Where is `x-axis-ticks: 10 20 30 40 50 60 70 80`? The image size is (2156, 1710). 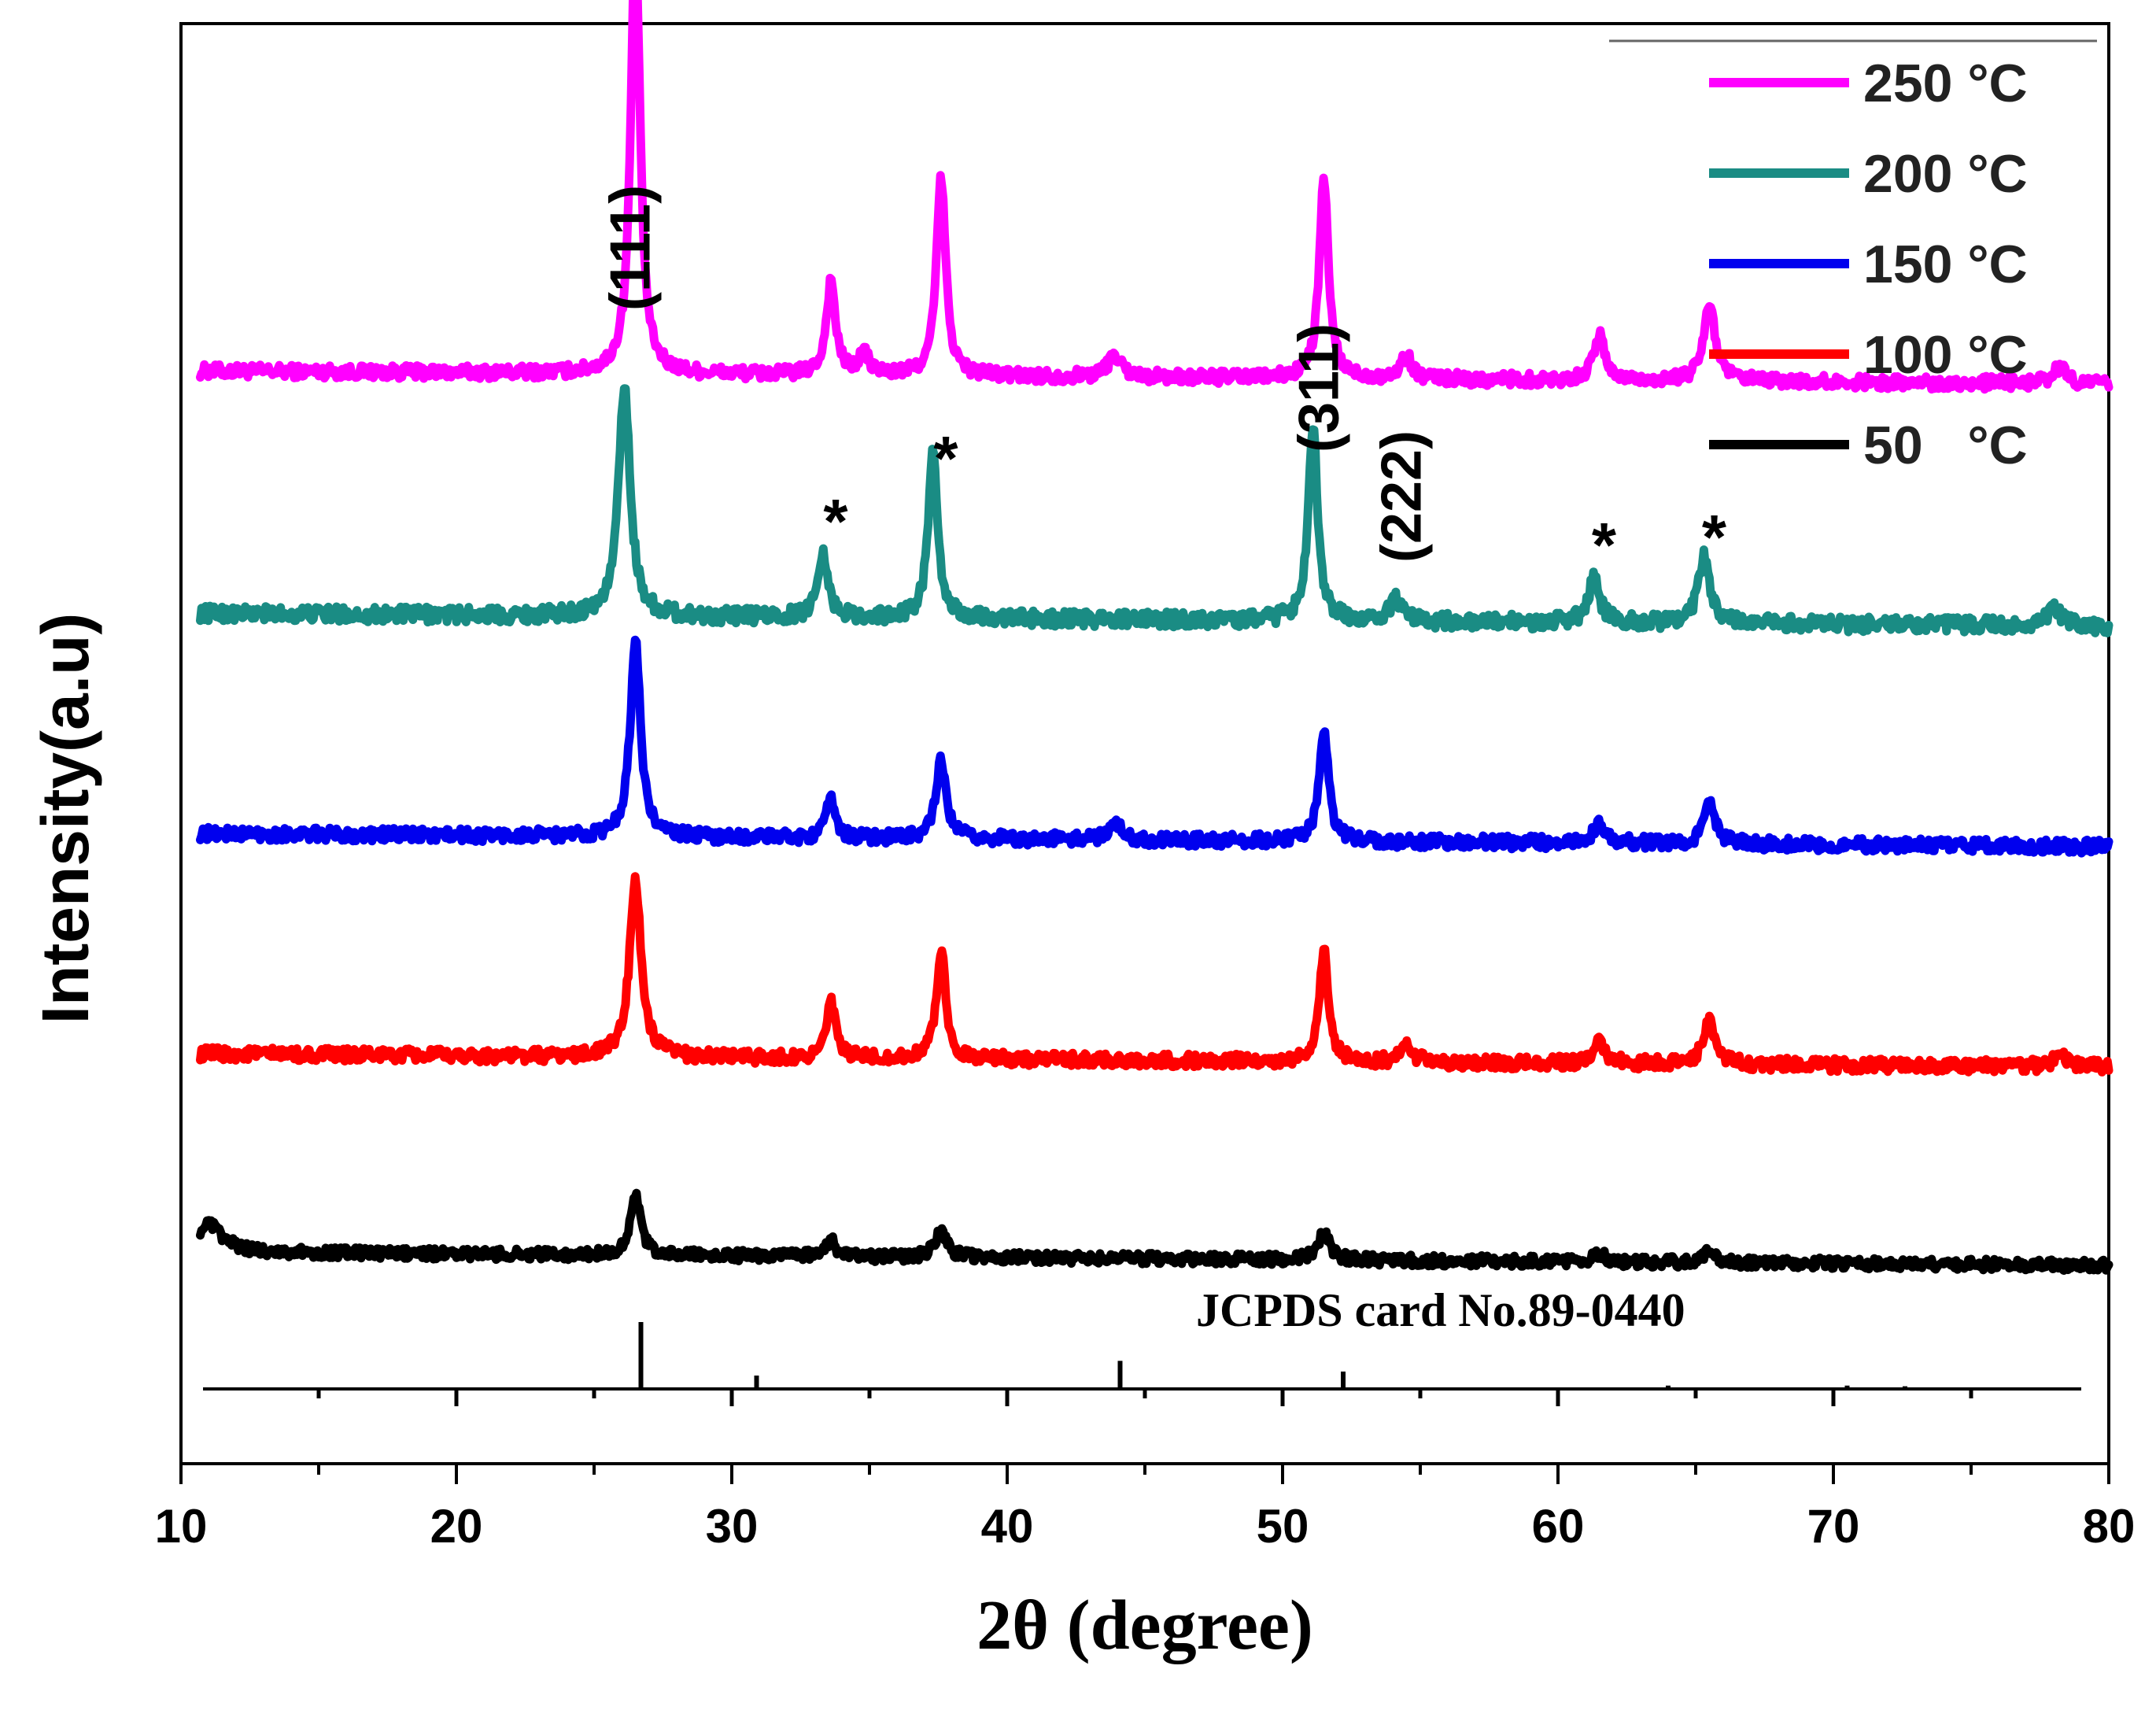
x-axis-ticks: 10 20 30 40 50 60 70 80 is located at coordinates (1145, 1509).